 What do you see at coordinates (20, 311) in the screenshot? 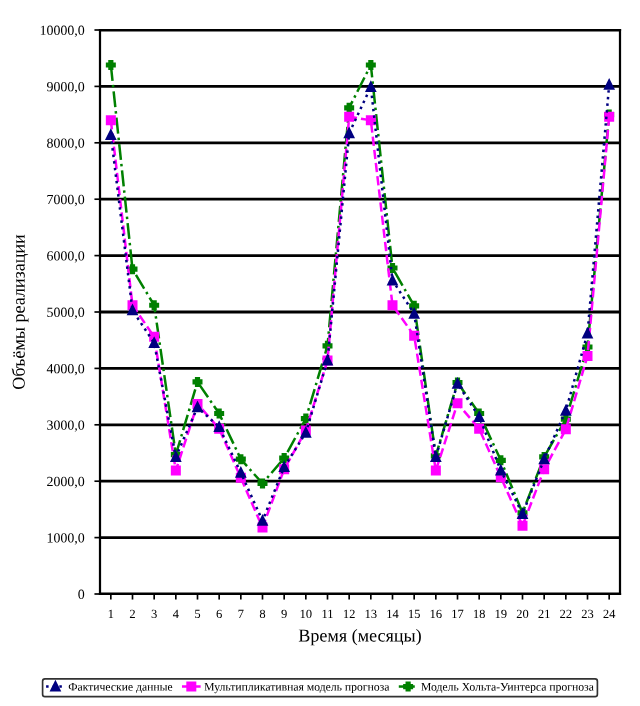
I see `y-axis-title: Объёмы реализации` at bounding box center [20, 311].